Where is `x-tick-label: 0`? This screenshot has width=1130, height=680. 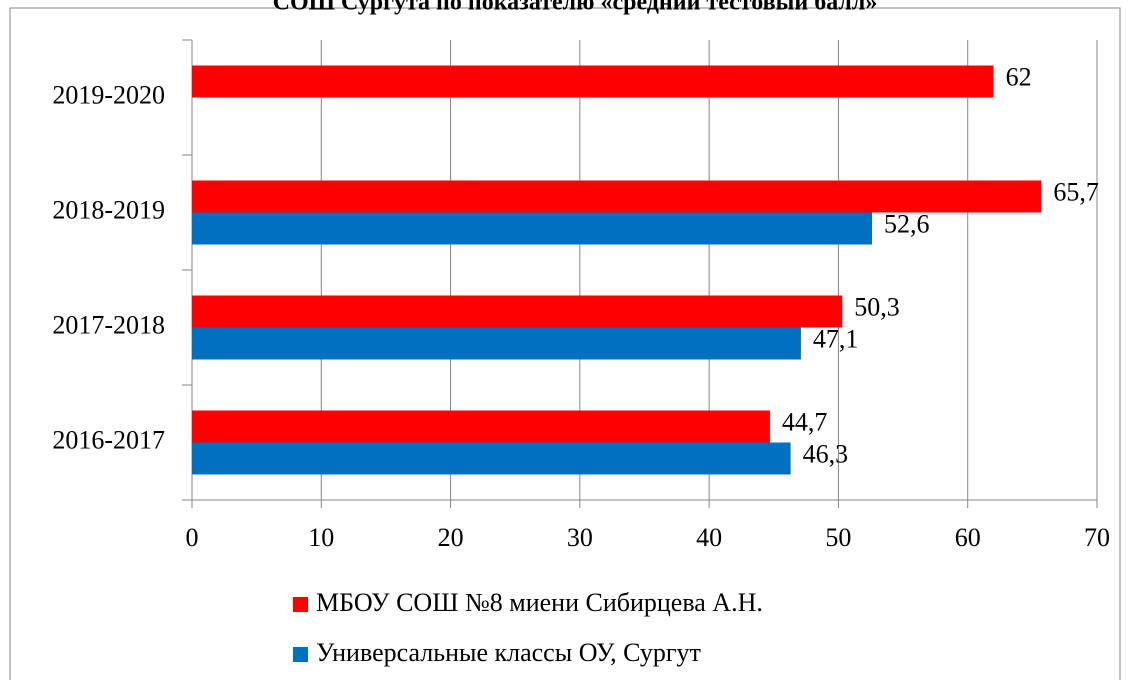 x-tick-label: 0 is located at coordinates (192, 537).